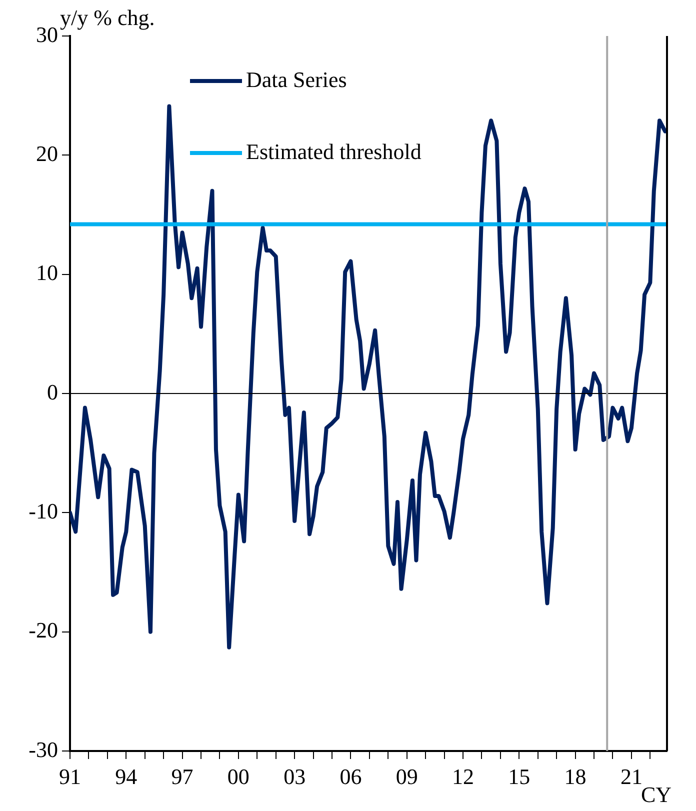  Describe the element at coordinates (43, 749) in the screenshot. I see `y-tick-label: -30` at that location.